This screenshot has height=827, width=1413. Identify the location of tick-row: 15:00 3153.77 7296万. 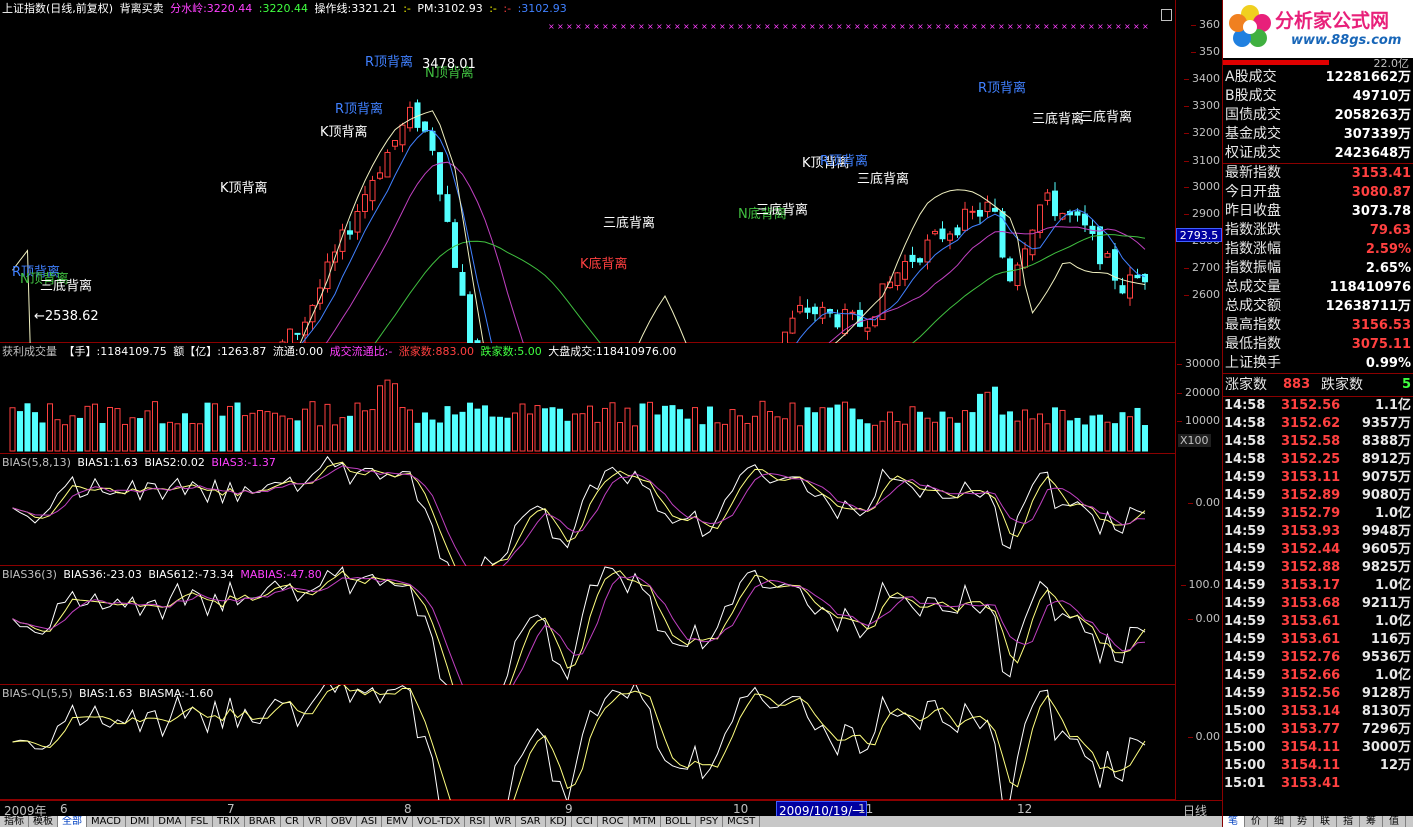
(1318, 730).